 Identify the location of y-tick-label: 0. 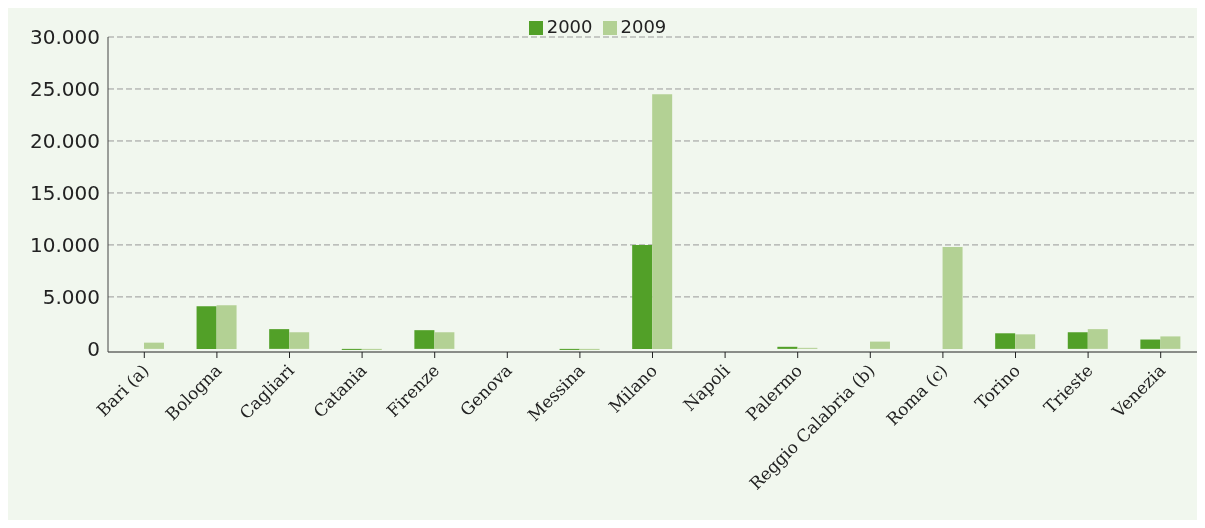
(93, 348).